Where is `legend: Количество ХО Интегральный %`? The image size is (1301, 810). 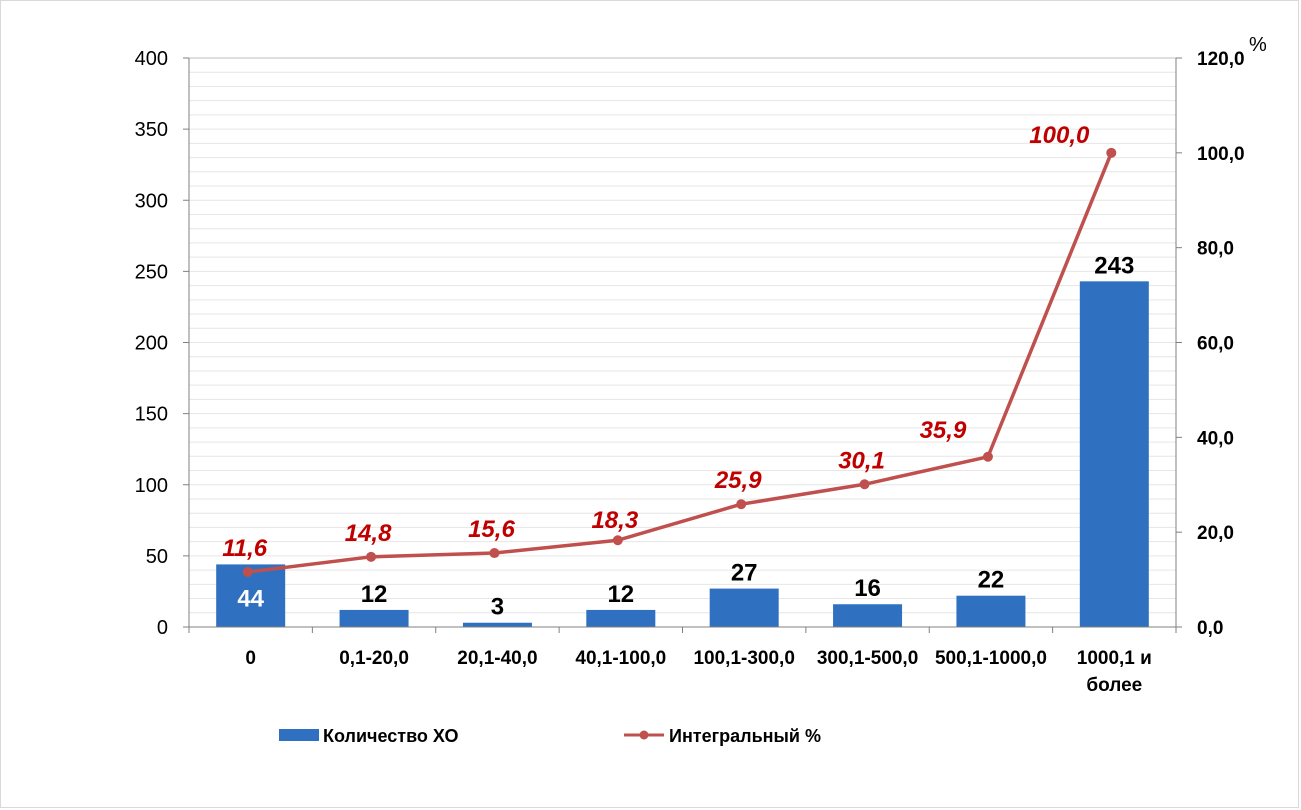 legend: Количество ХО Интегральный % is located at coordinates (550, 736).